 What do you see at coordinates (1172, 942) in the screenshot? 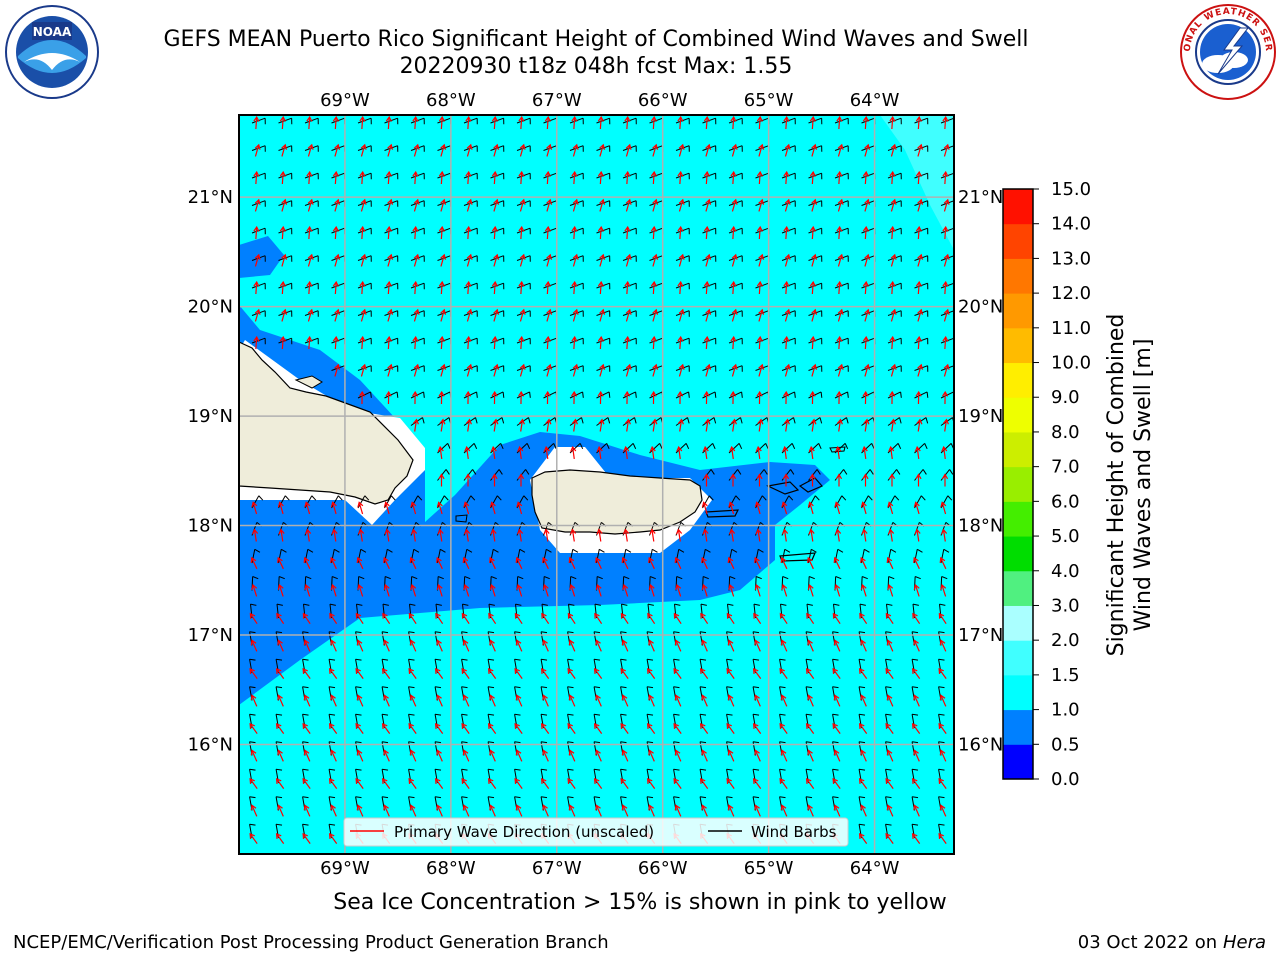
I see `footer-run-date: 03 Oct 2022 on Hera` at bounding box center [1172, 942].